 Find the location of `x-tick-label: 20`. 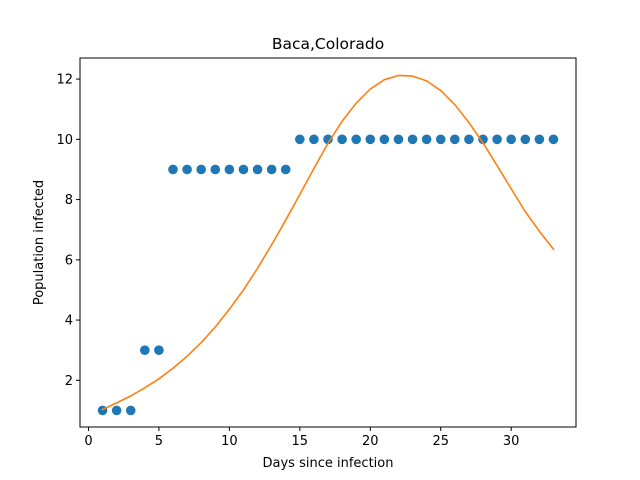

x-tick-label: 20 is located at coordinates (370, 441).